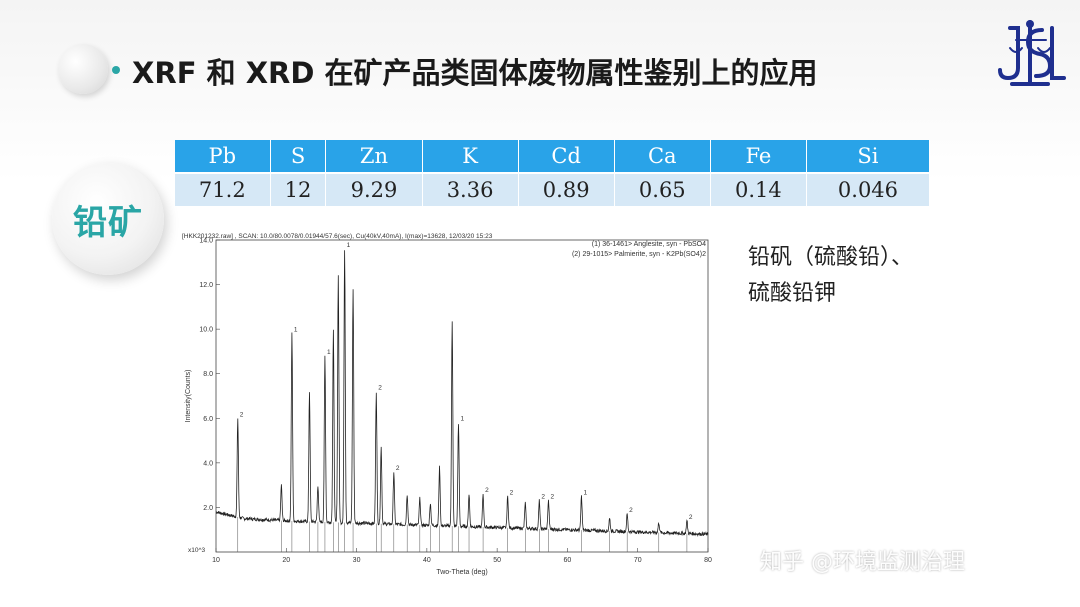 Image resolution: width=1080 pixels, height=607 pixels. I want to click on element-value: 0.89, so click(566, 189).